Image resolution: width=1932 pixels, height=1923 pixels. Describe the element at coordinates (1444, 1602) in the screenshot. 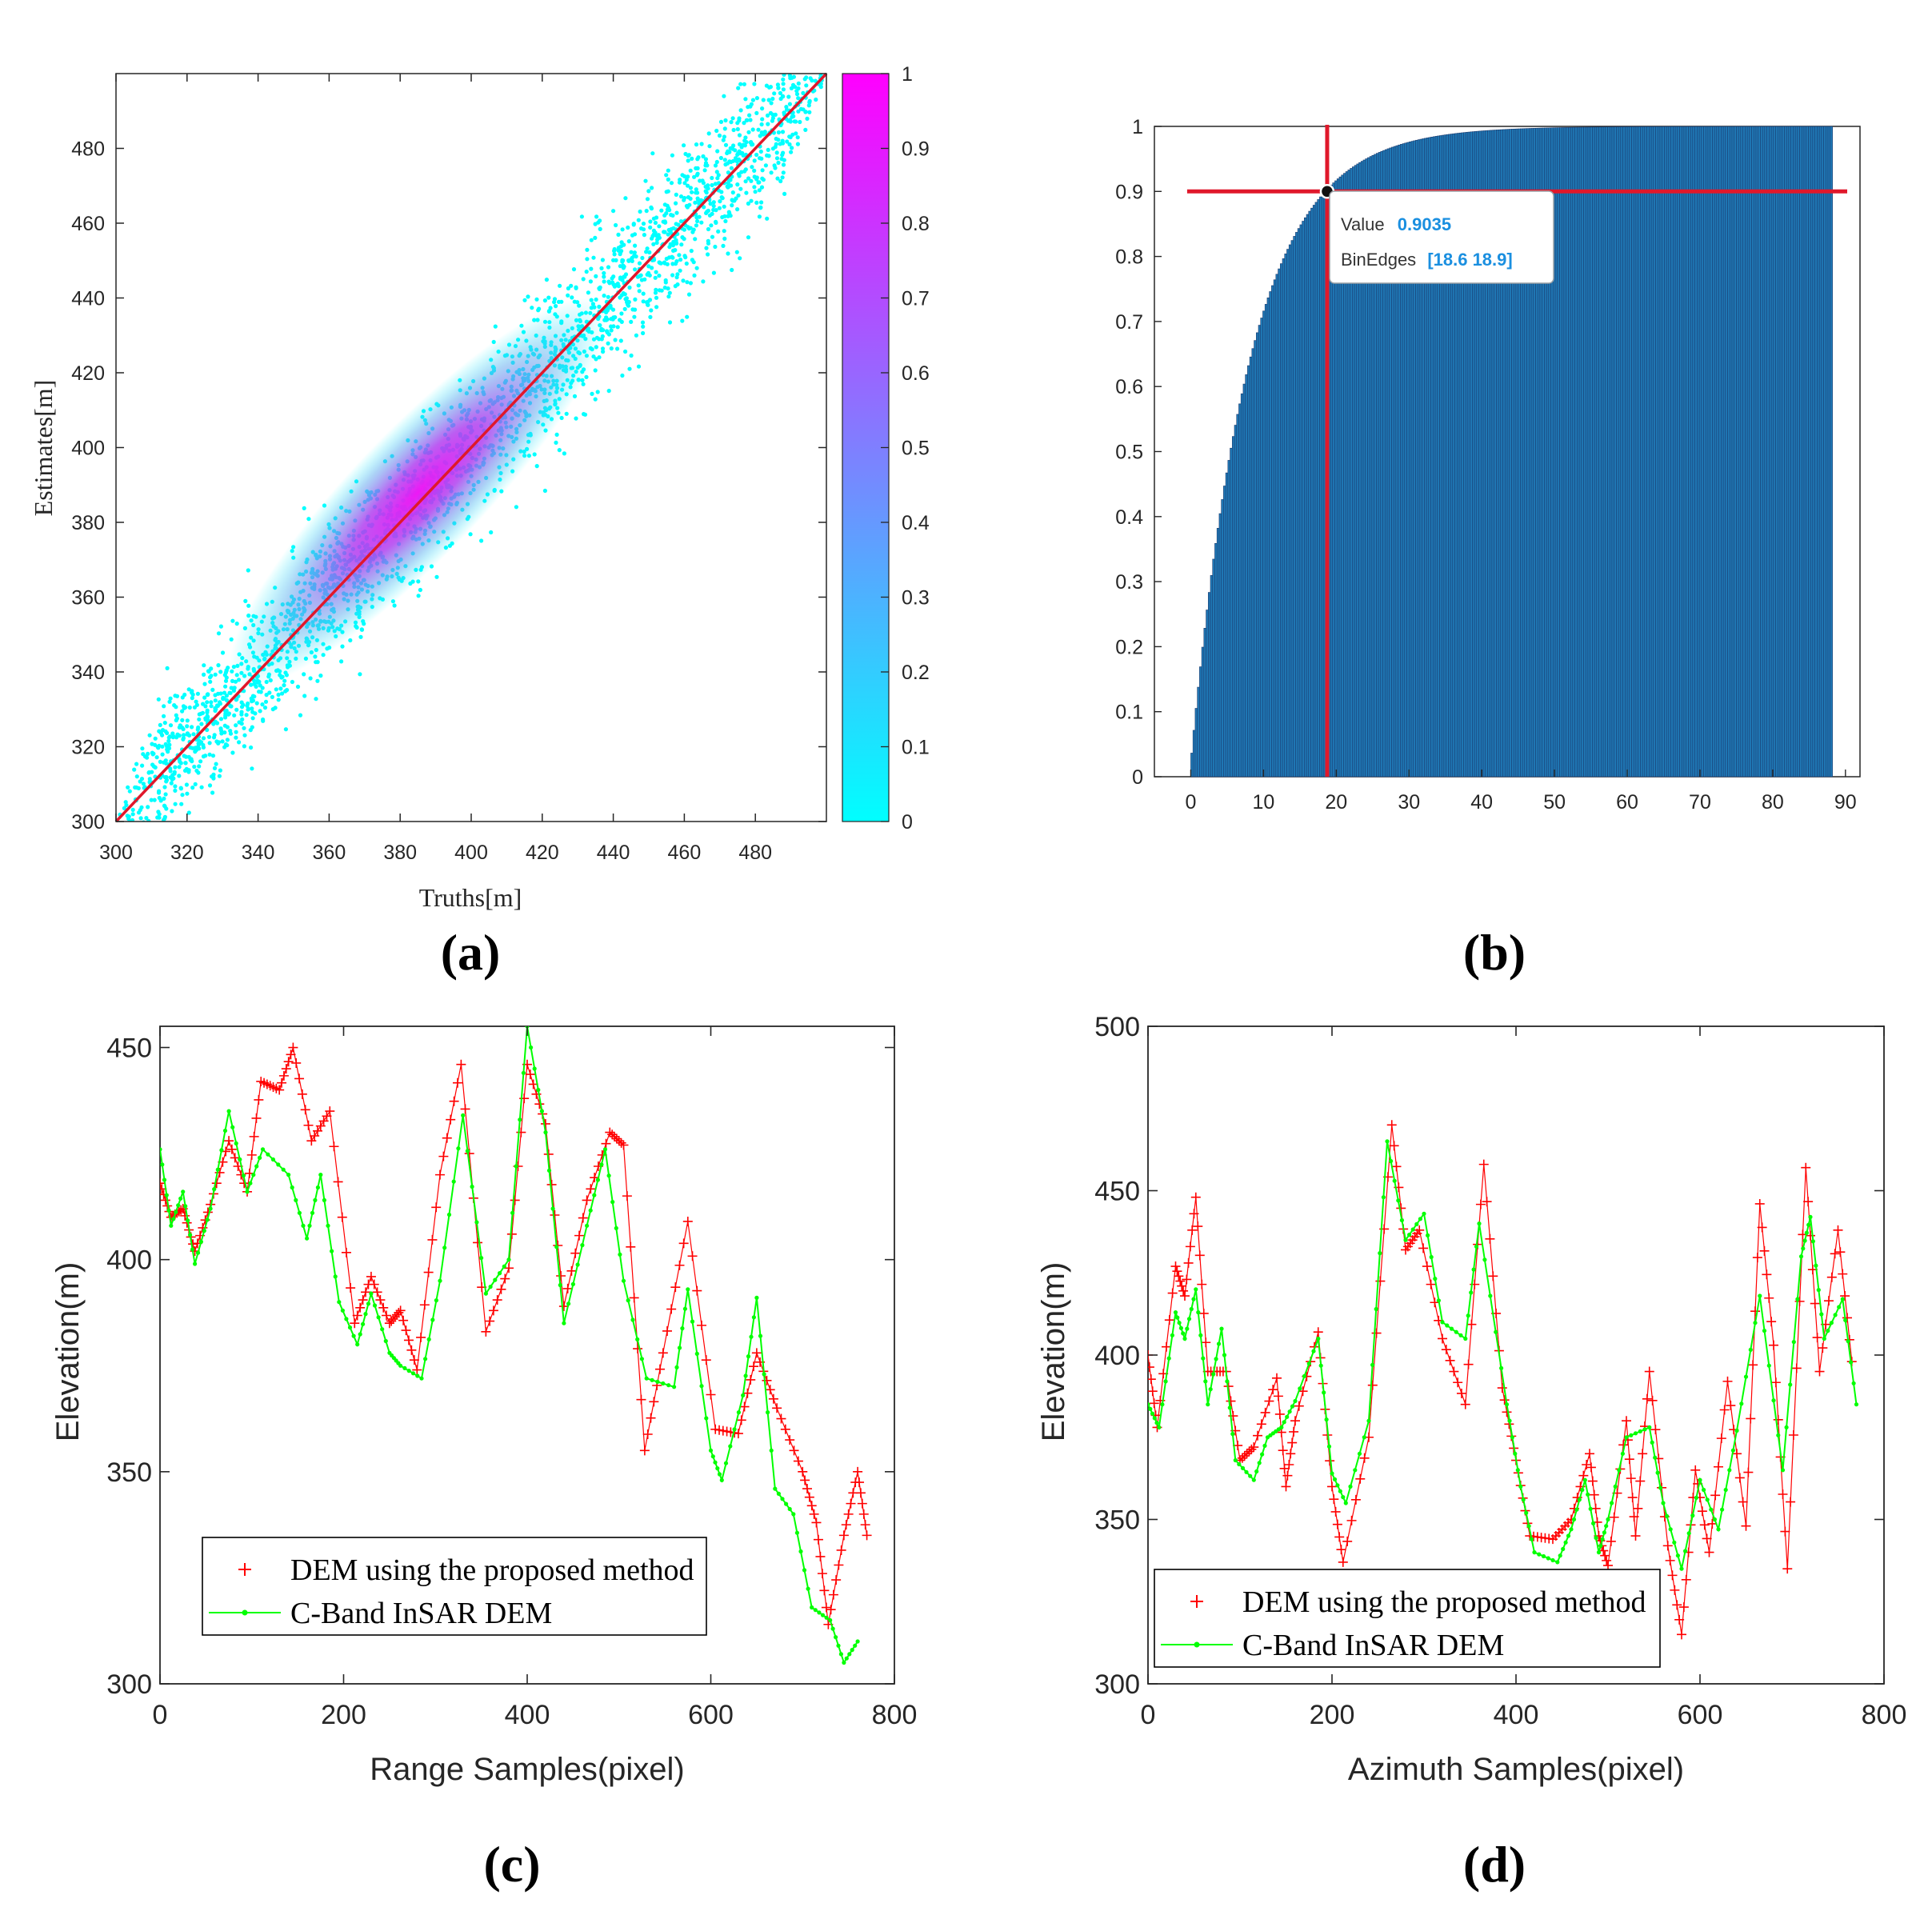

I see `legend-label: DEM using the proposed method` at that location.